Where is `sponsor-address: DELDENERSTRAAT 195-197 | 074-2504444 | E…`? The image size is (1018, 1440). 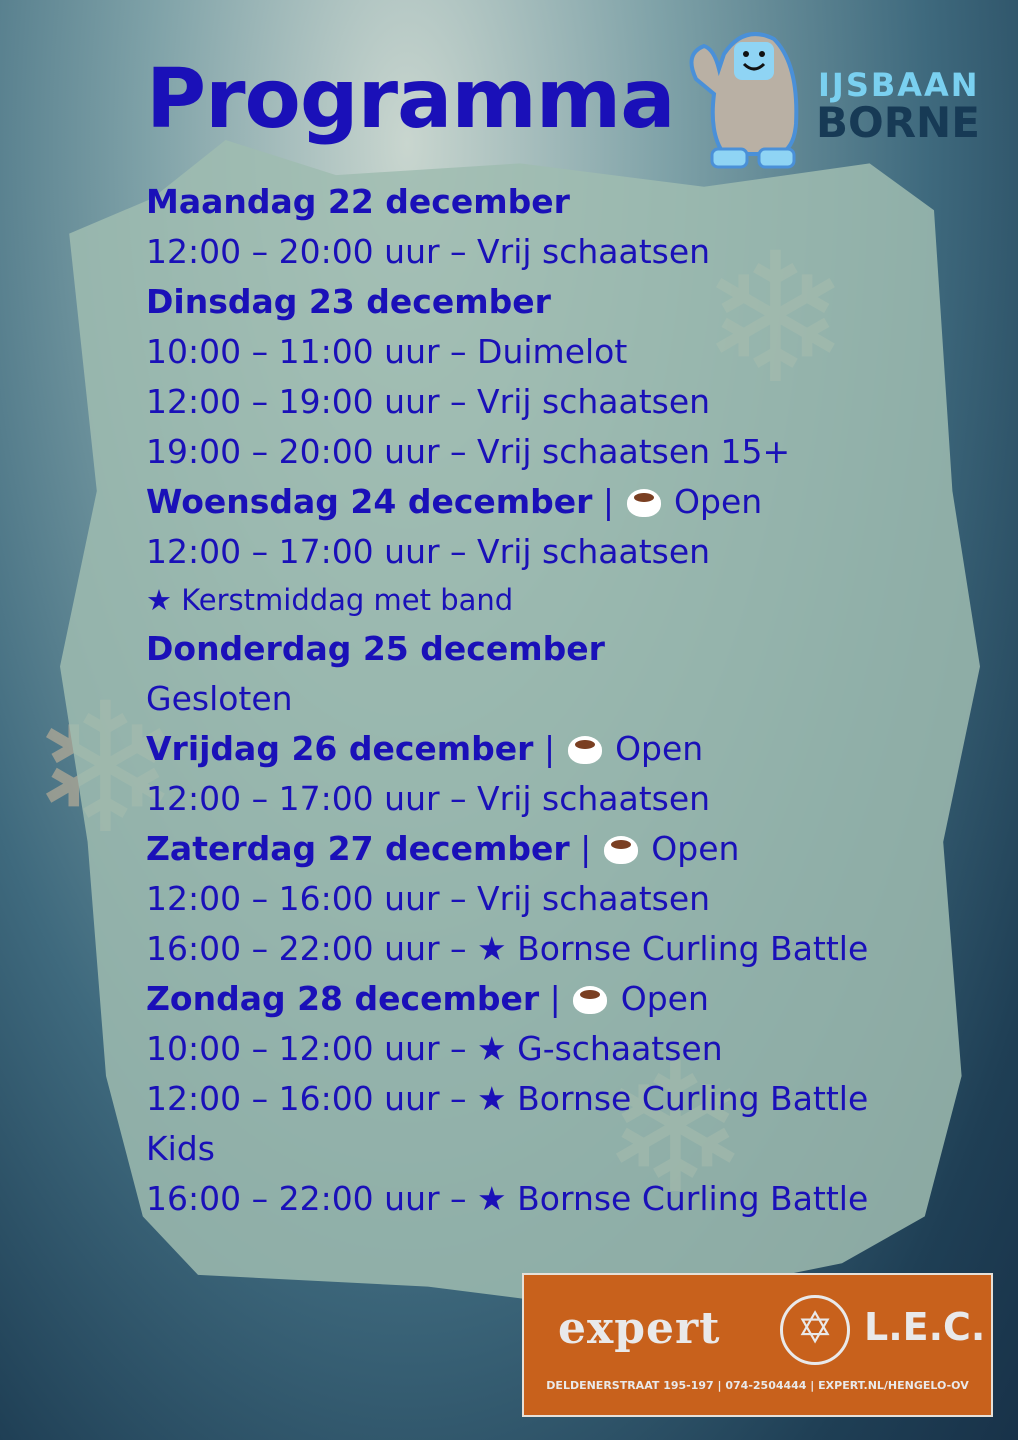
sponsor-address: DELDENERSTRAAT 195-197 | 074-2504444 | E… is located at coordinates (757, 1385).